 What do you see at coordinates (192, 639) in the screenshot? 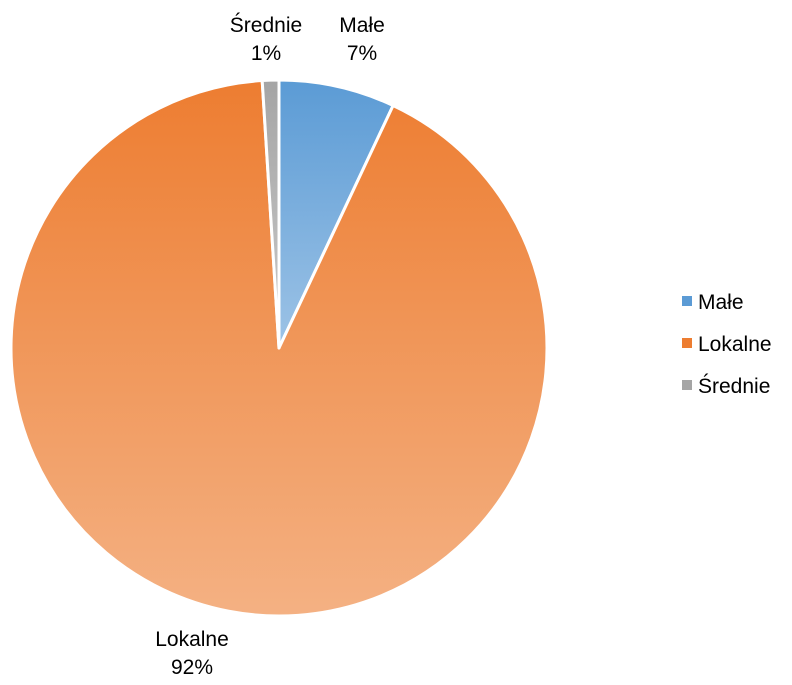
I see `data-label-name-lokalne: Lokalne` at bounding box center [192, 639].